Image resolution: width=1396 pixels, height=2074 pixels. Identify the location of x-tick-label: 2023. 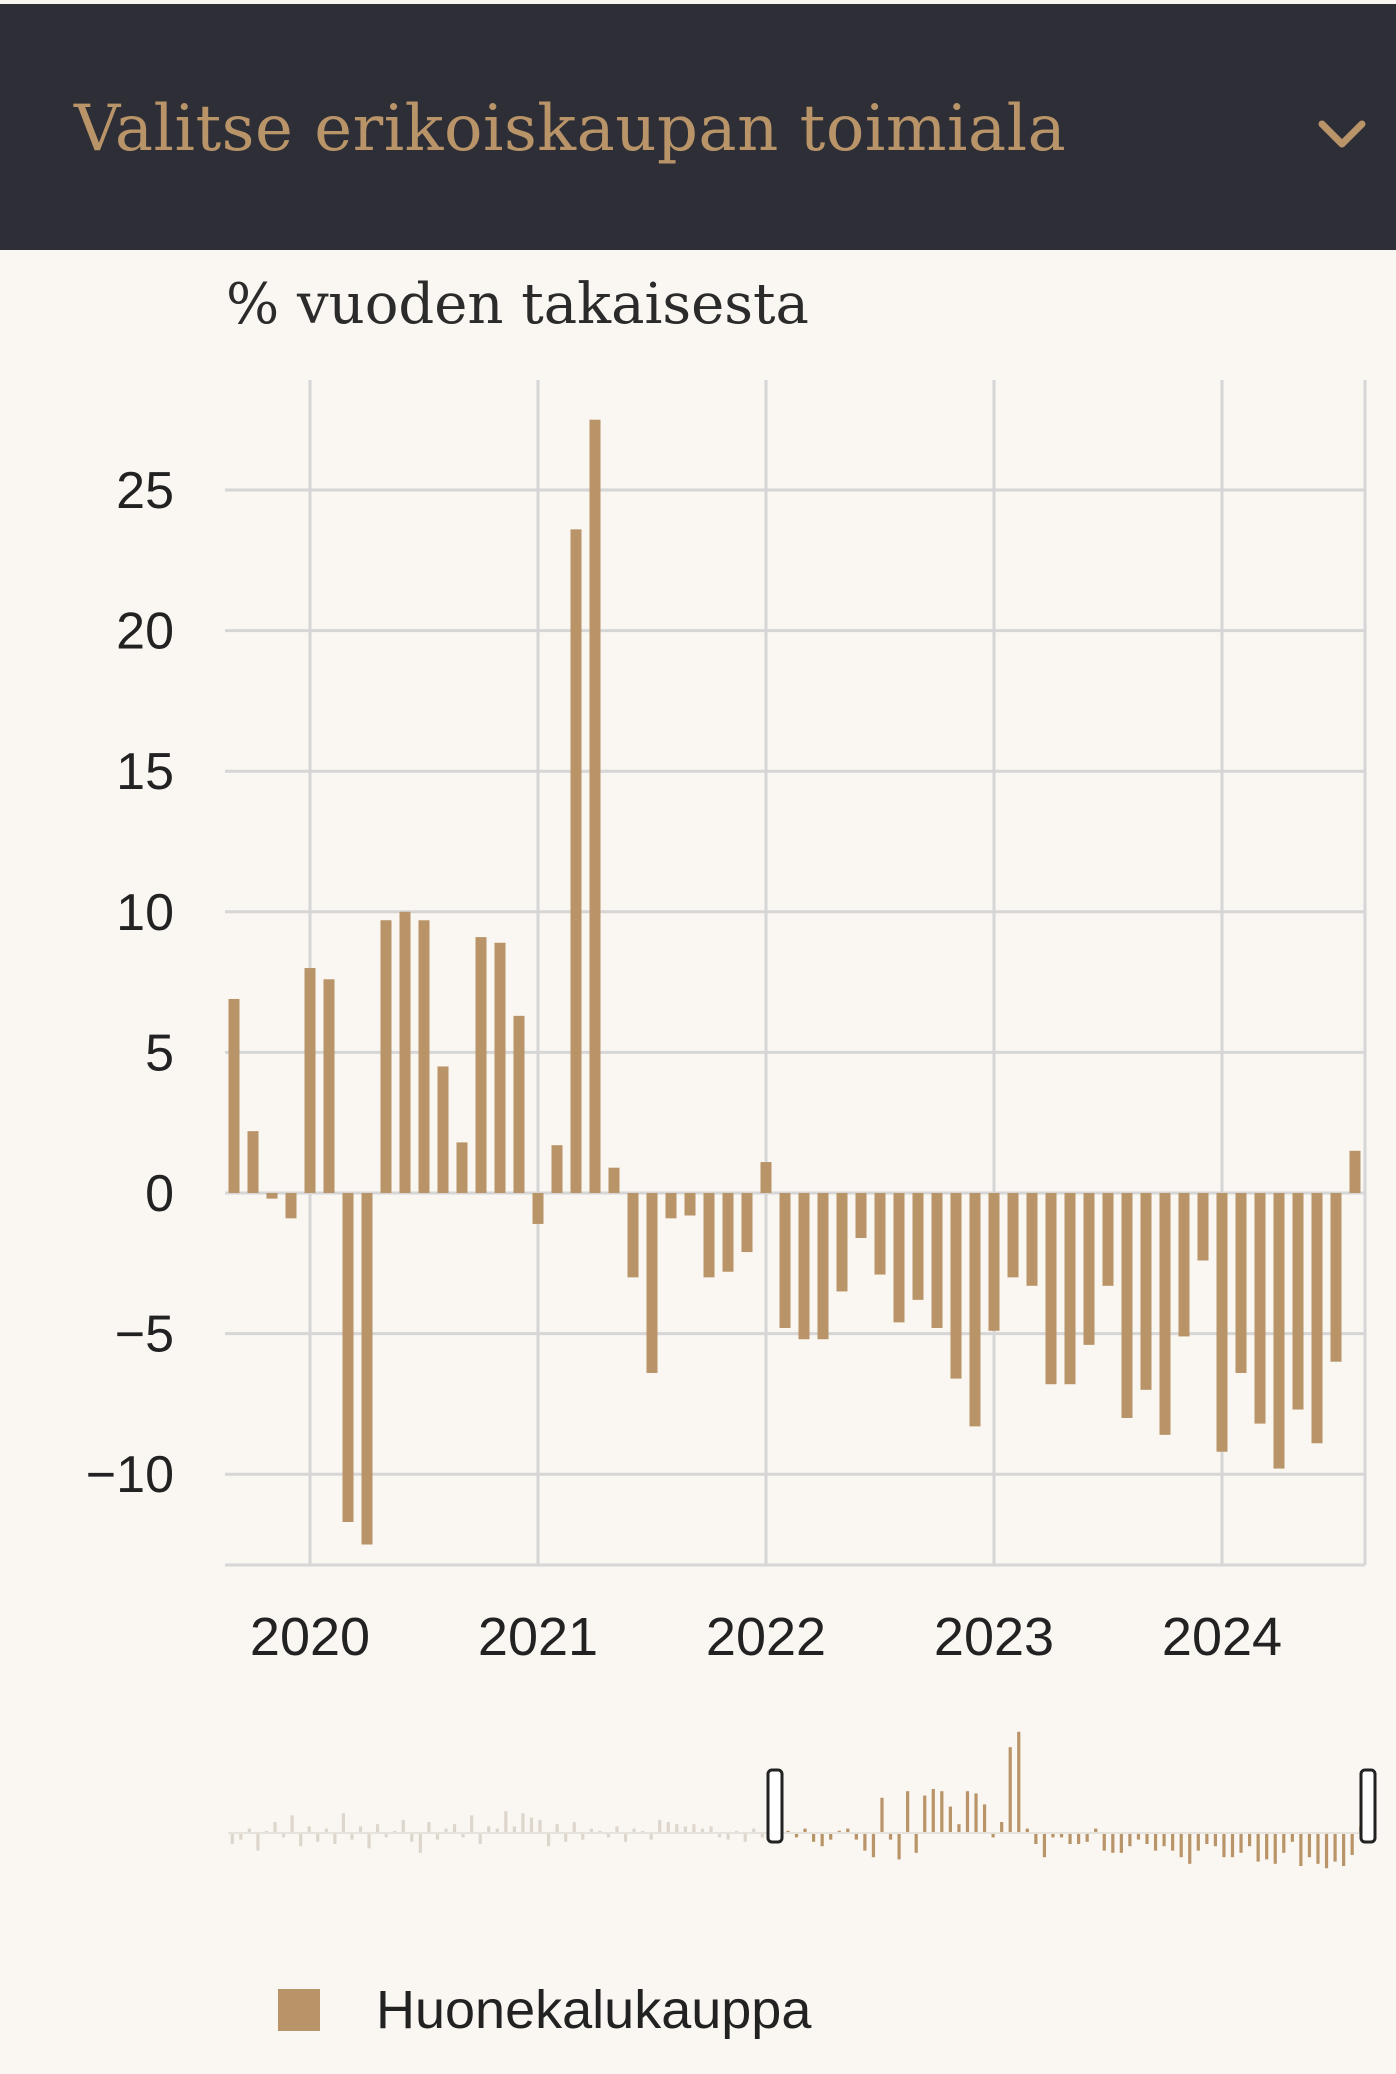
(994, 1637).